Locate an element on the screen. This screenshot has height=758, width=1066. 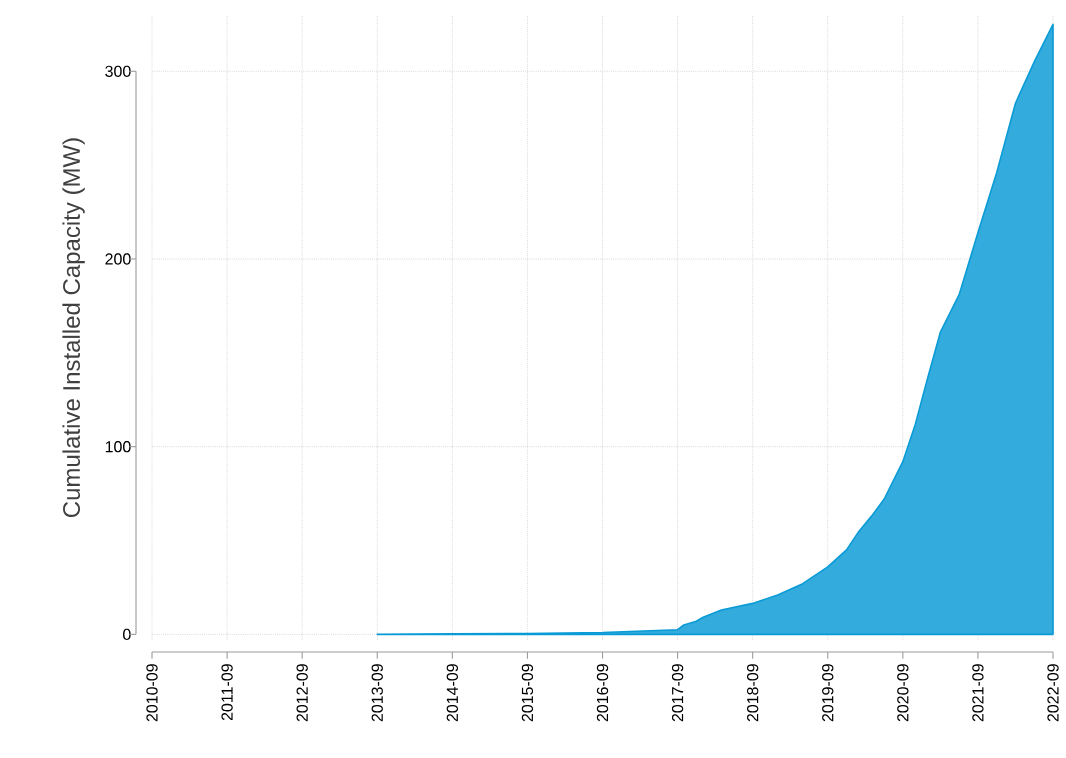
x-tick-label: 2017-09 is located at coordinates (677, 693).